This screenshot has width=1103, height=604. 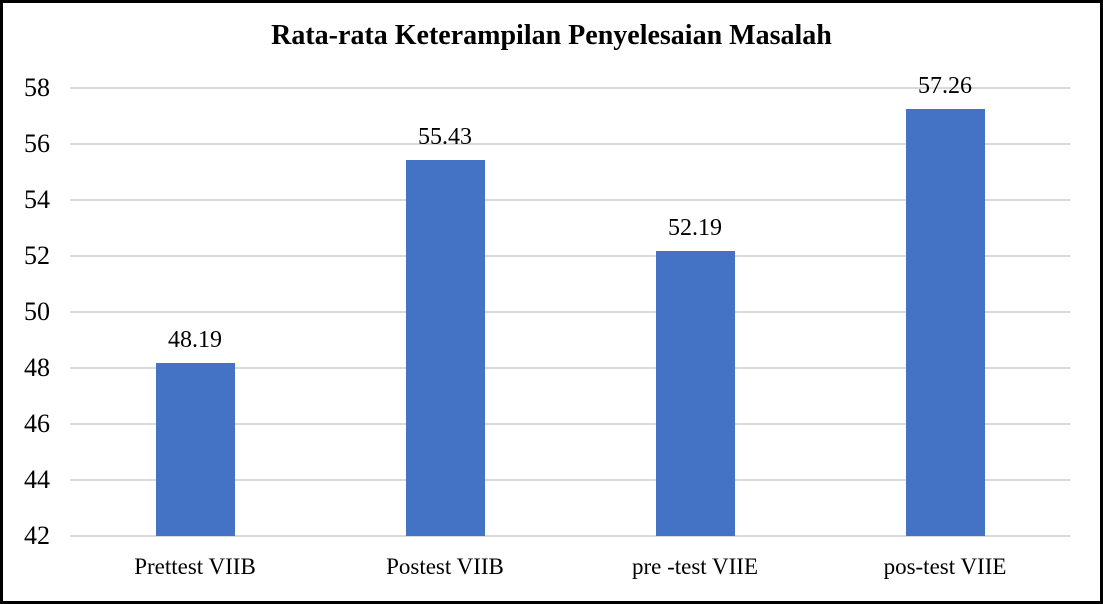 I want to click on y-axis-tick-label: 48, so click(x=37, y=367).